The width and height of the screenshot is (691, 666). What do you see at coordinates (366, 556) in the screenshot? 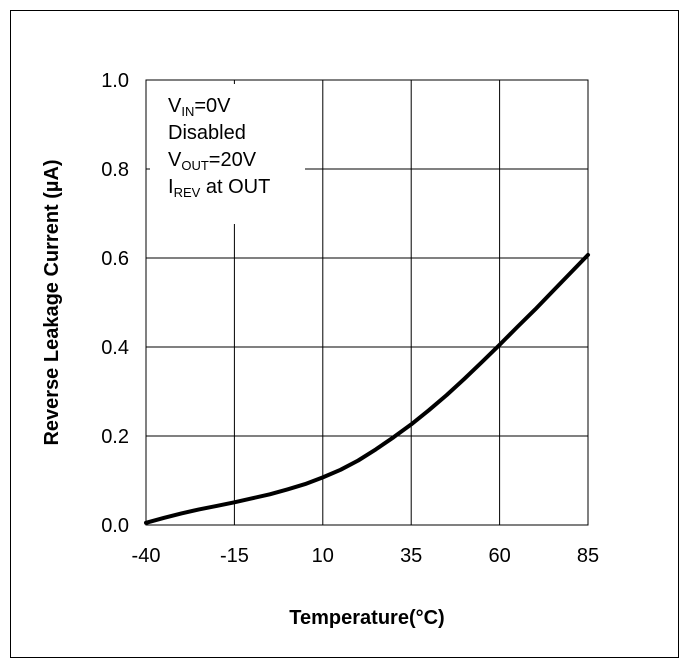
I see `x-tick-labels: -40 -15 10 35 60 85` at bounding box center [366, 556].